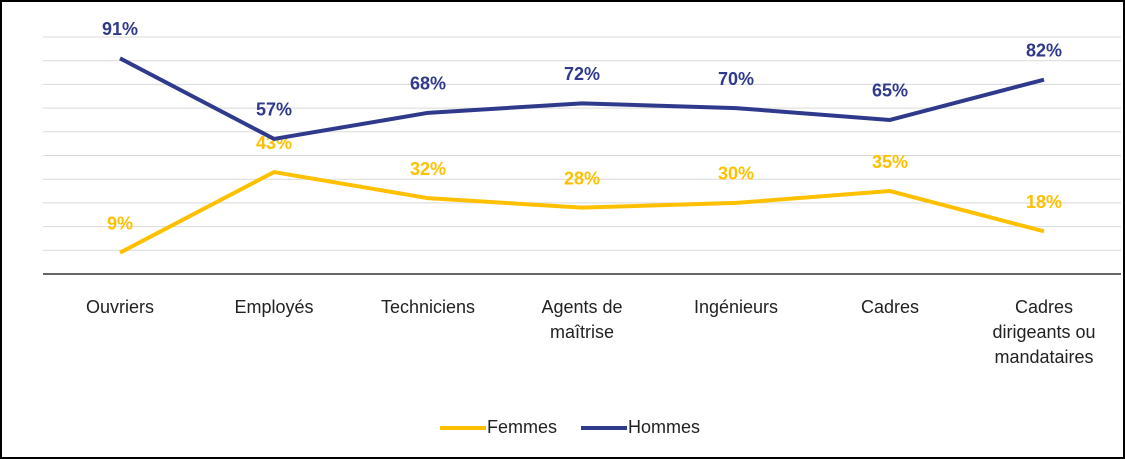 The height and width of the screenshot is (459, 1125). I want to click on x-tick-label: Employés, so click(273, 307).